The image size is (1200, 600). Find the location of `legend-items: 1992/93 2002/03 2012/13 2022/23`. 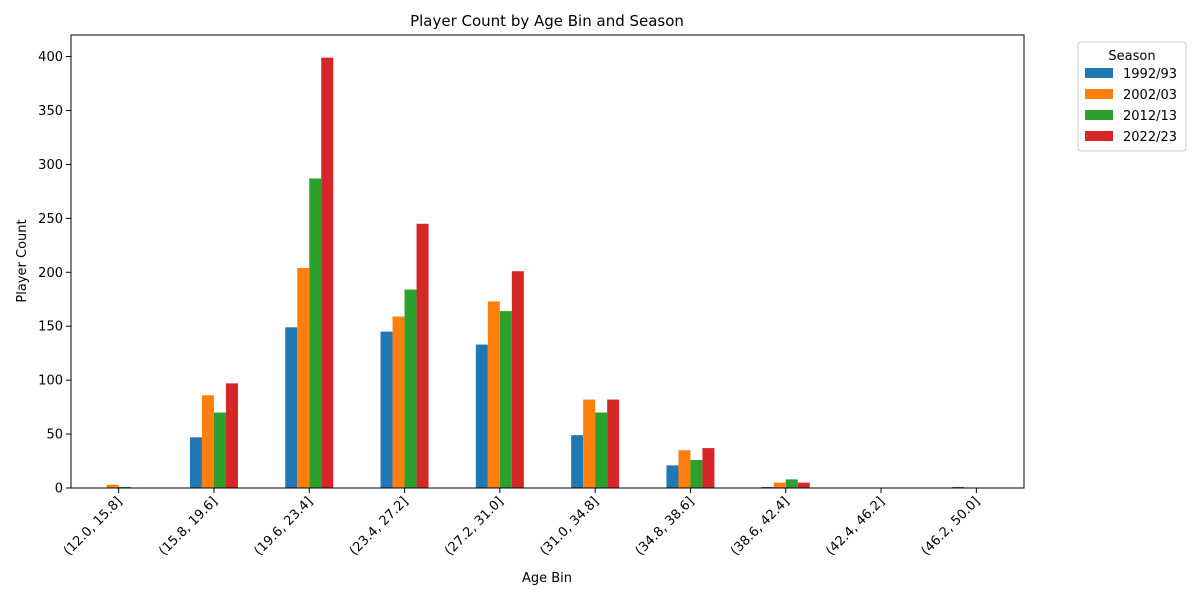

legend-items: 1992/93 2002/03 2012/13 2022/23 is located at coordinates (1131, 106).